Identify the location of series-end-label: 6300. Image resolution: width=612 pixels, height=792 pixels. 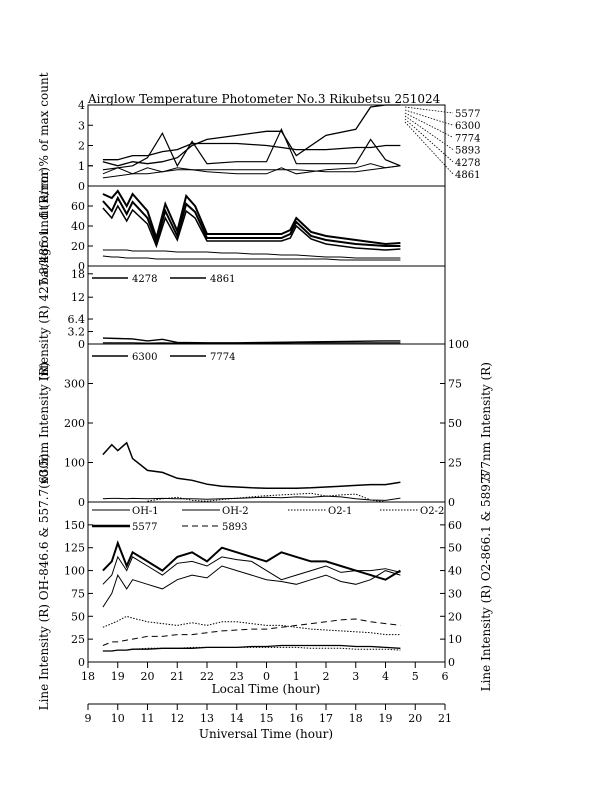
(467, 126).